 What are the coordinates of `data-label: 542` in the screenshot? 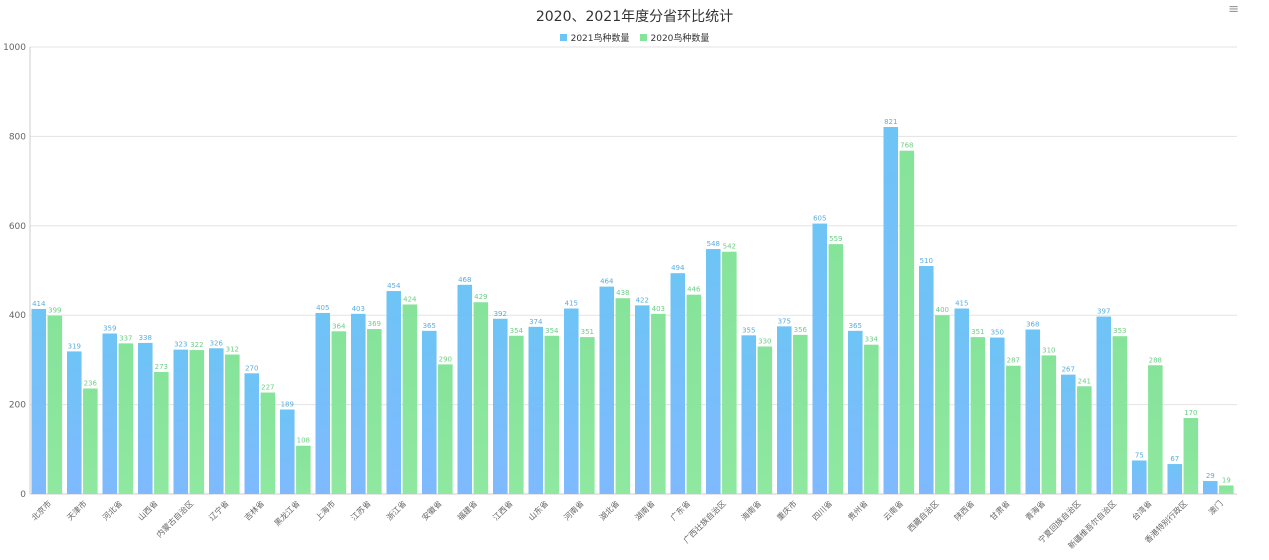 It's located at (729, 247).